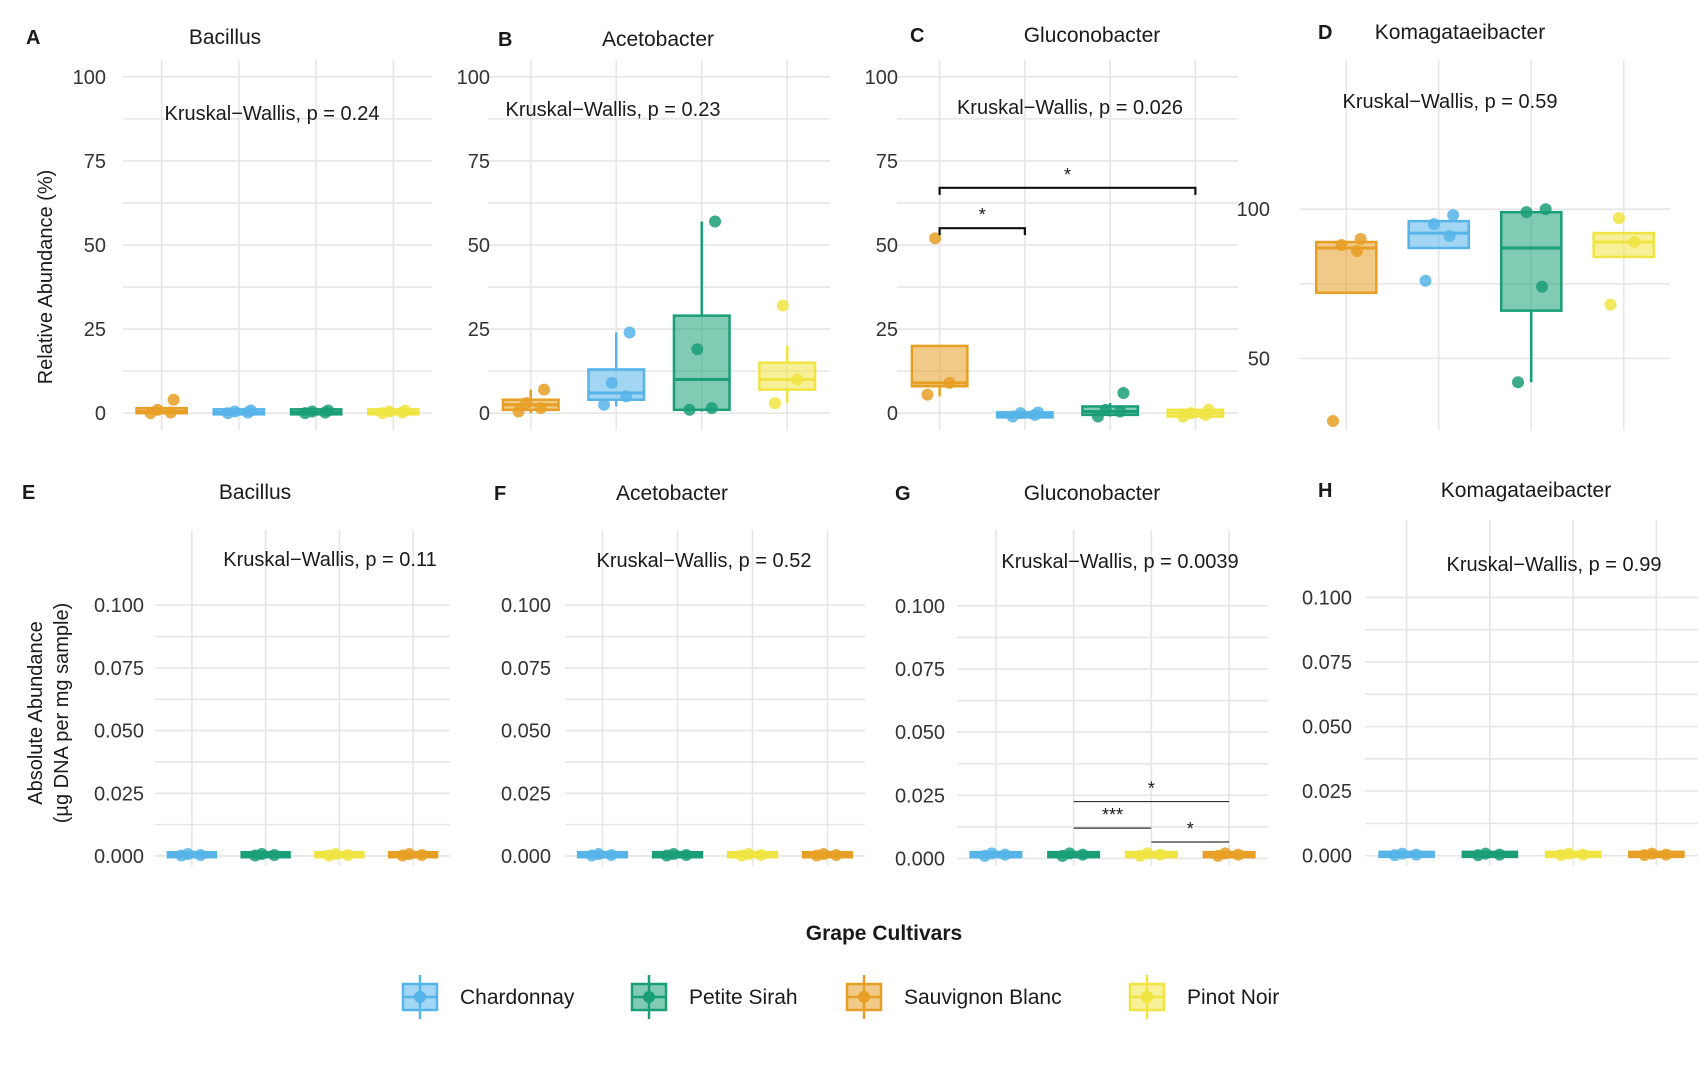 The height and width of the screenshot is (1081, 1700). I want to click on panel-title: Komagataeibacter, so click(1526, 490).